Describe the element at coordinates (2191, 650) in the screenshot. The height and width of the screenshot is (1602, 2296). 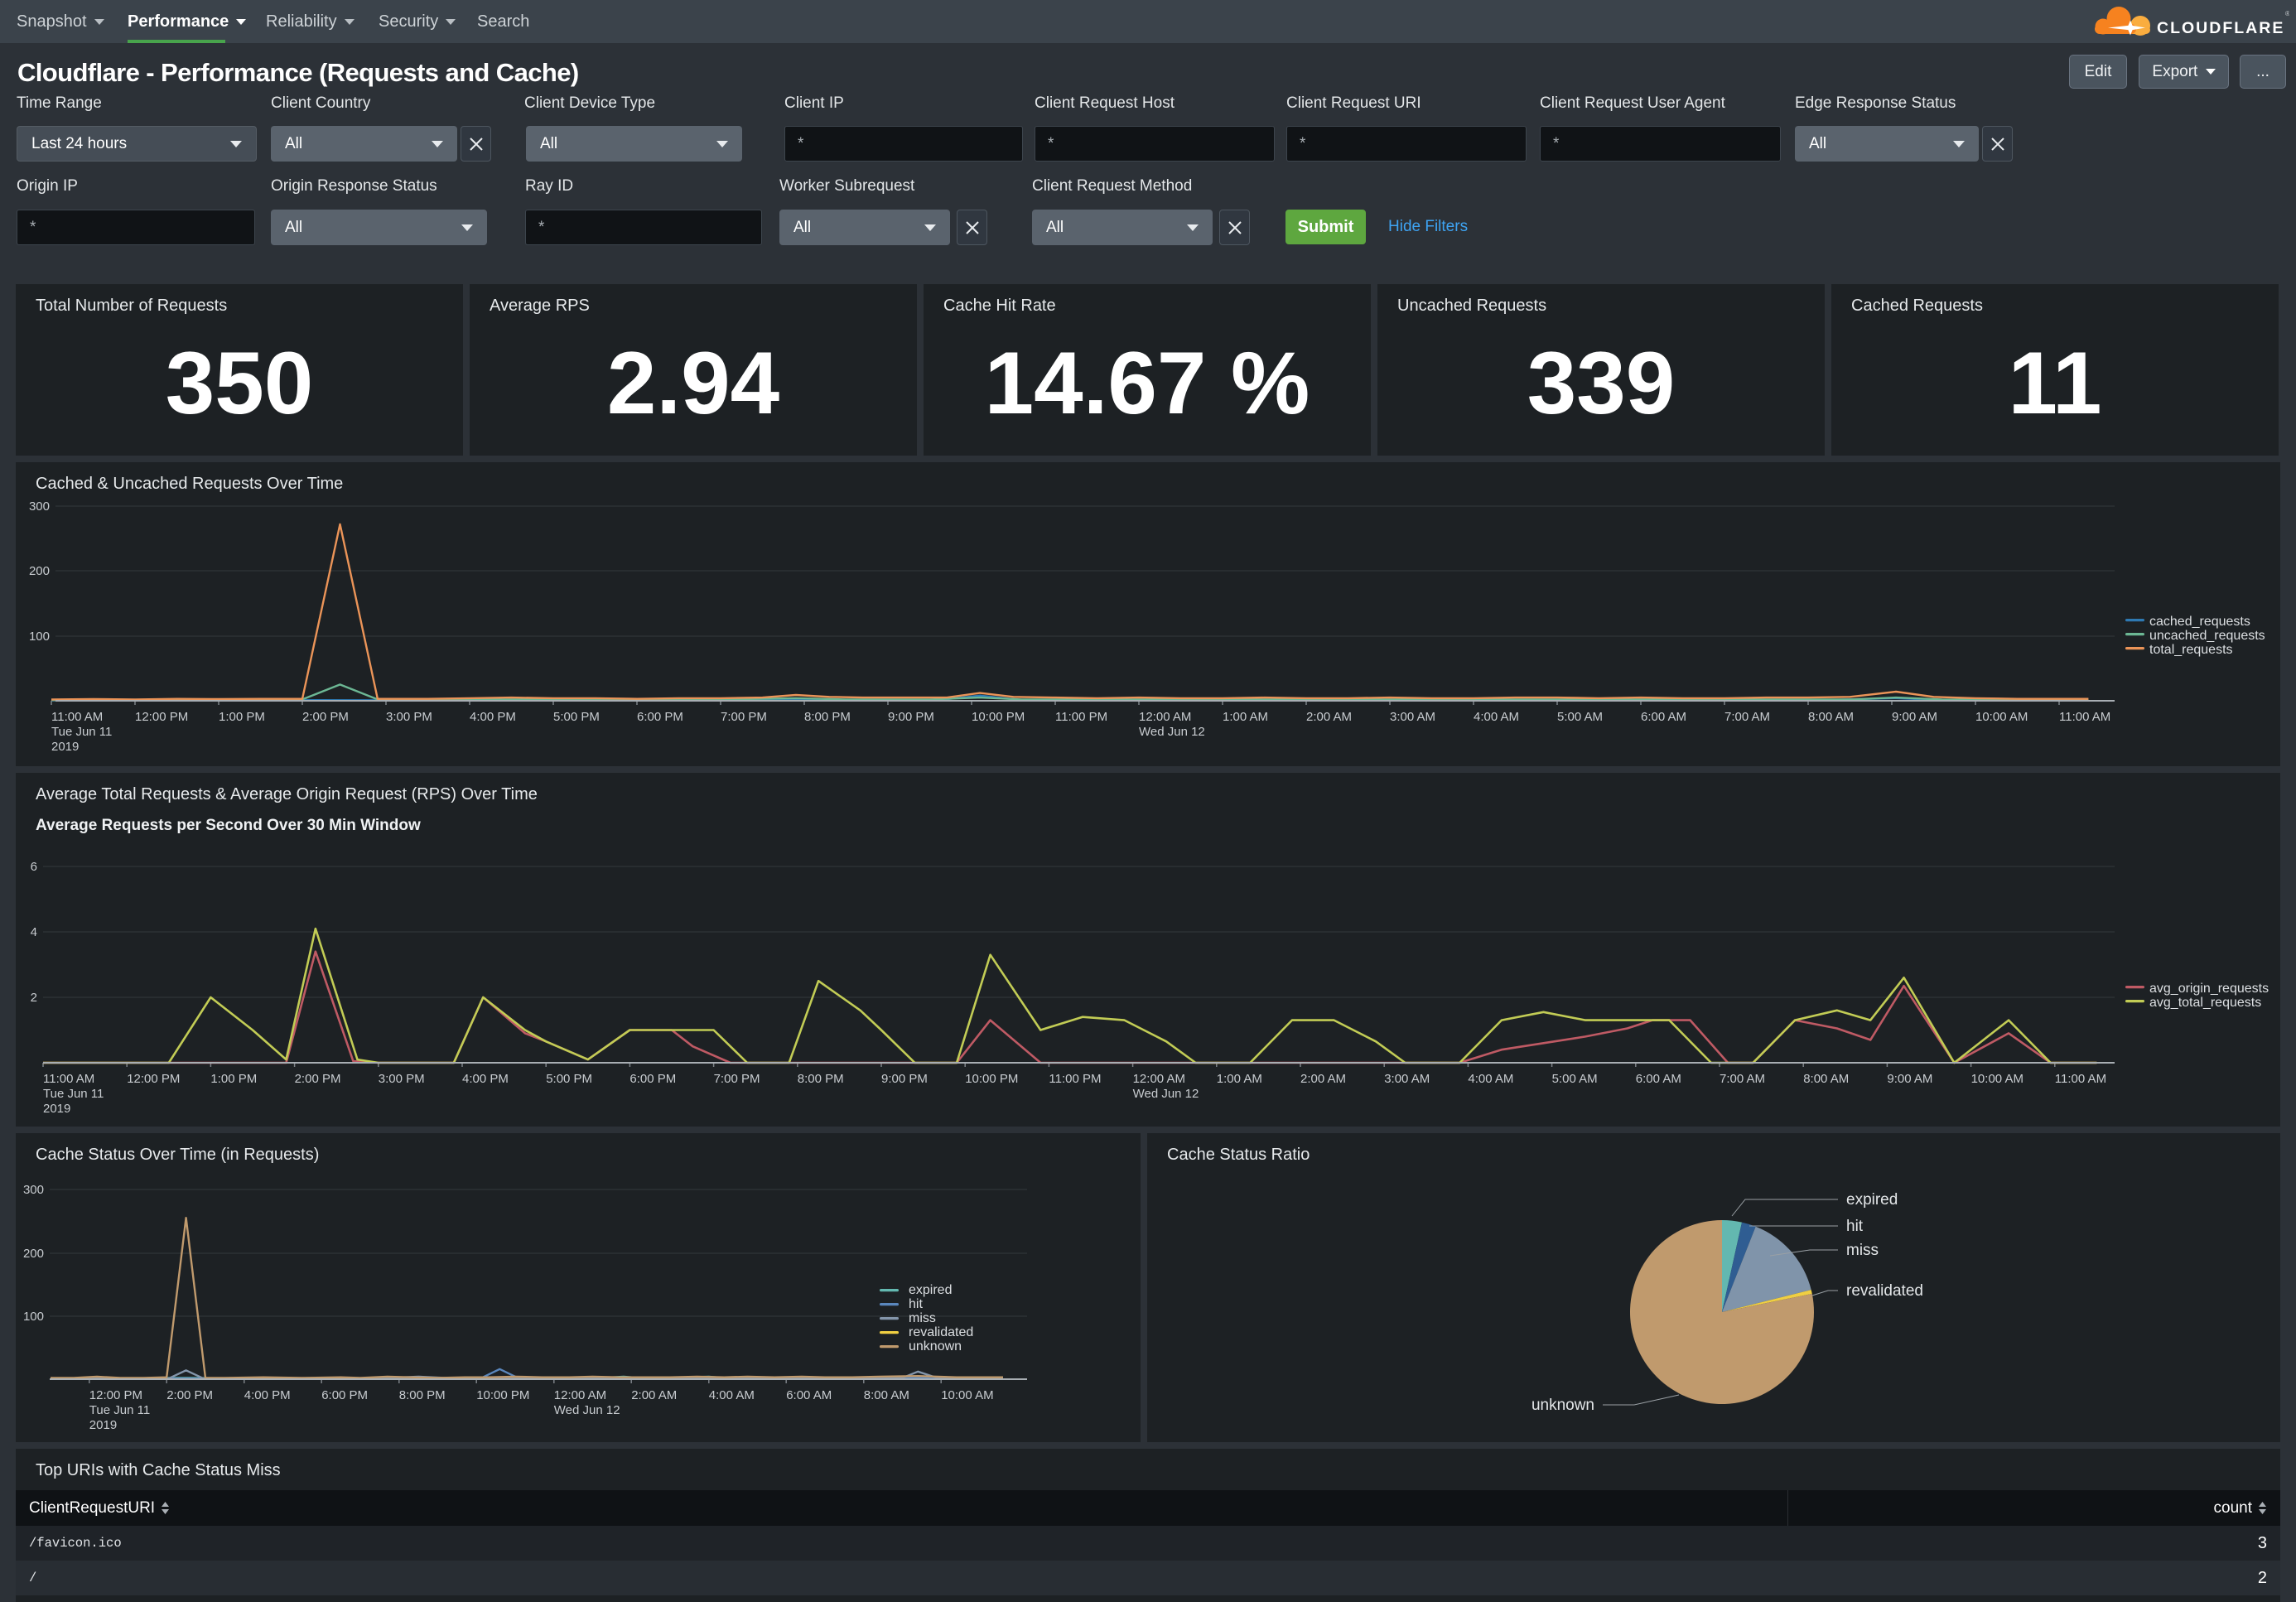
I see `svg-text: total_requests` at that location.